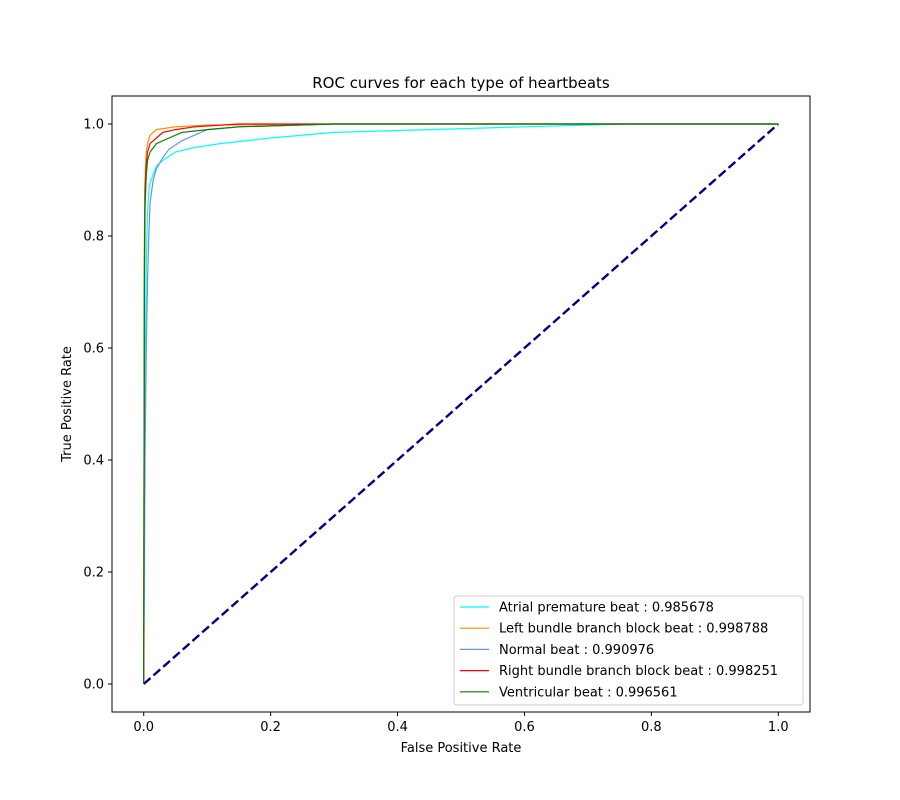 The image size is (900, 800). Describe the element at coordinates (588, 692) in the screenshot. I see `legend-label-5: Ventricular beat : 0.996561` at that location.